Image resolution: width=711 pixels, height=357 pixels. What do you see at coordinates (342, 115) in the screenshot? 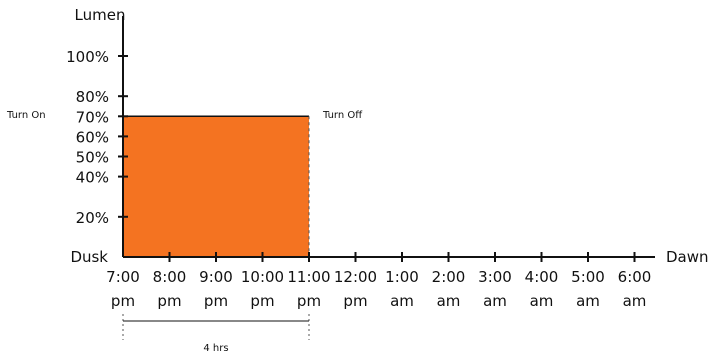
I see `turn-off-label: Turn Off` at bounding box center [342, 115].